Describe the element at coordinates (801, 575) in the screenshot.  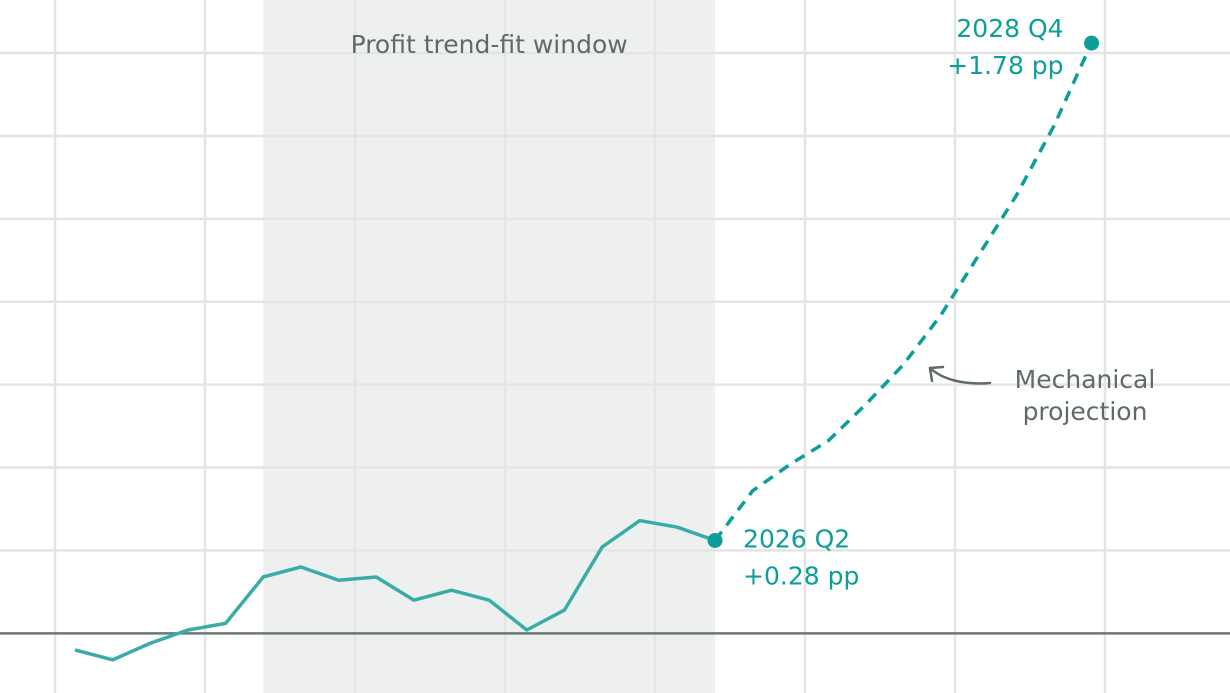
I see `point-value-label: +0.28 pp` at that location.